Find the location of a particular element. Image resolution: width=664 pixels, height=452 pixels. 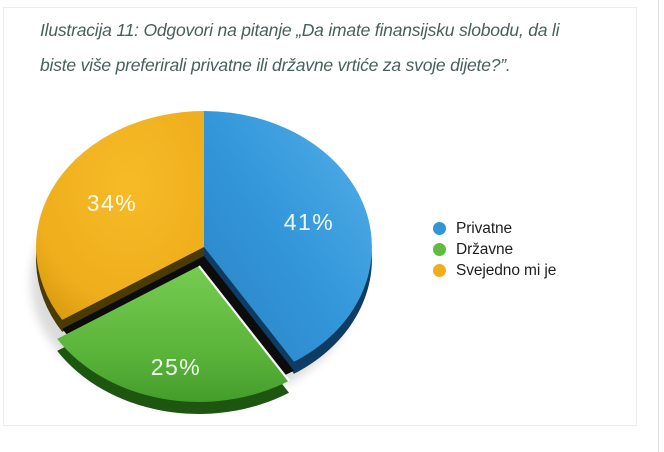

legend-label-drzavne: Državne is located at coordinates (485, 249).